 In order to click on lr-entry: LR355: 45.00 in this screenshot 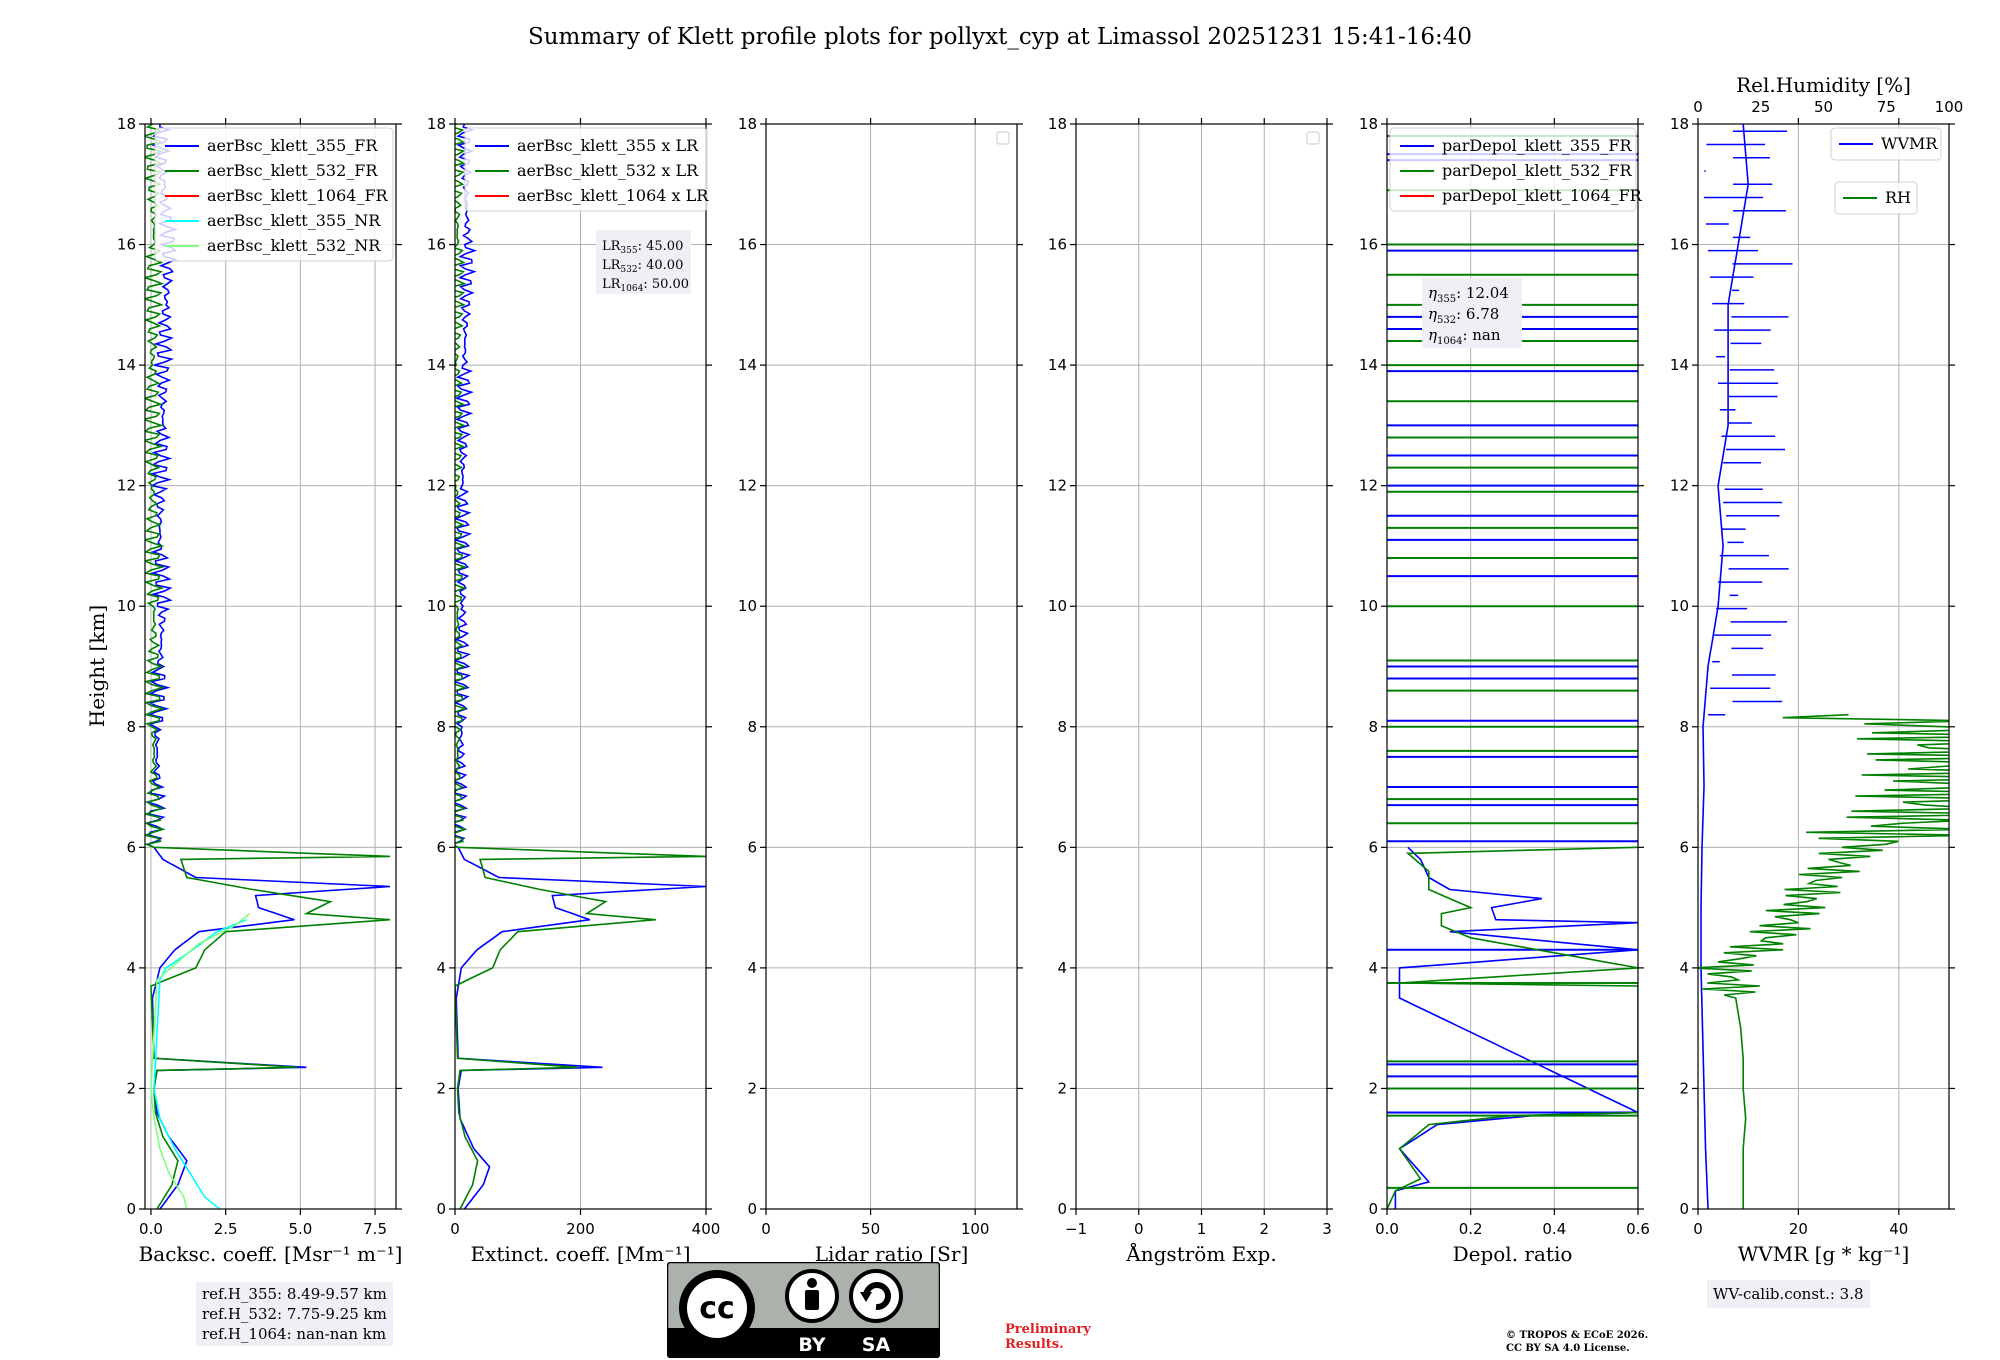, I will do `click(642, 247)`.